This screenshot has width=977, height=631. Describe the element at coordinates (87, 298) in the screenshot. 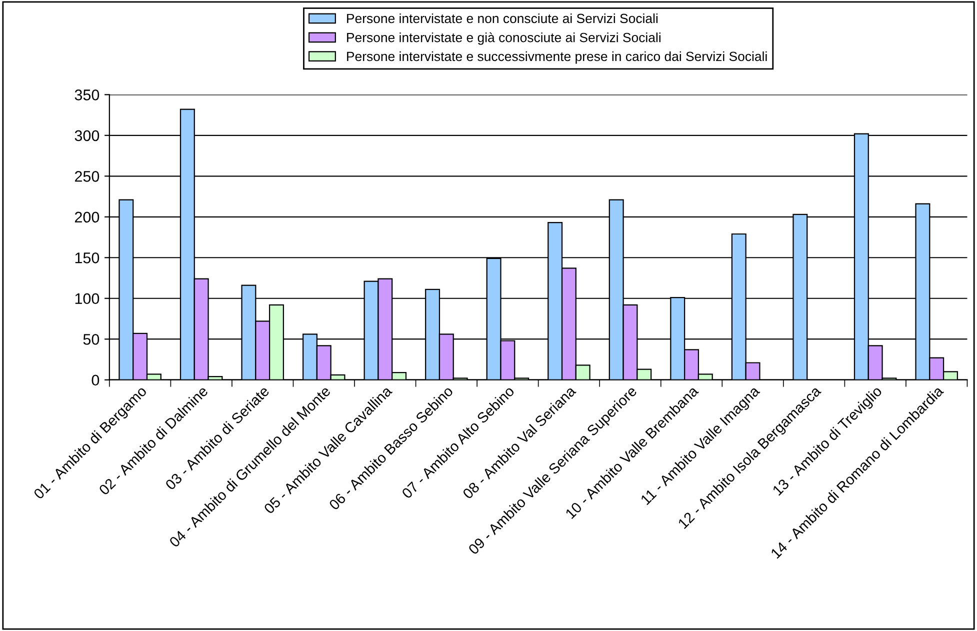

I see `y-tick-label: 100` at that location.